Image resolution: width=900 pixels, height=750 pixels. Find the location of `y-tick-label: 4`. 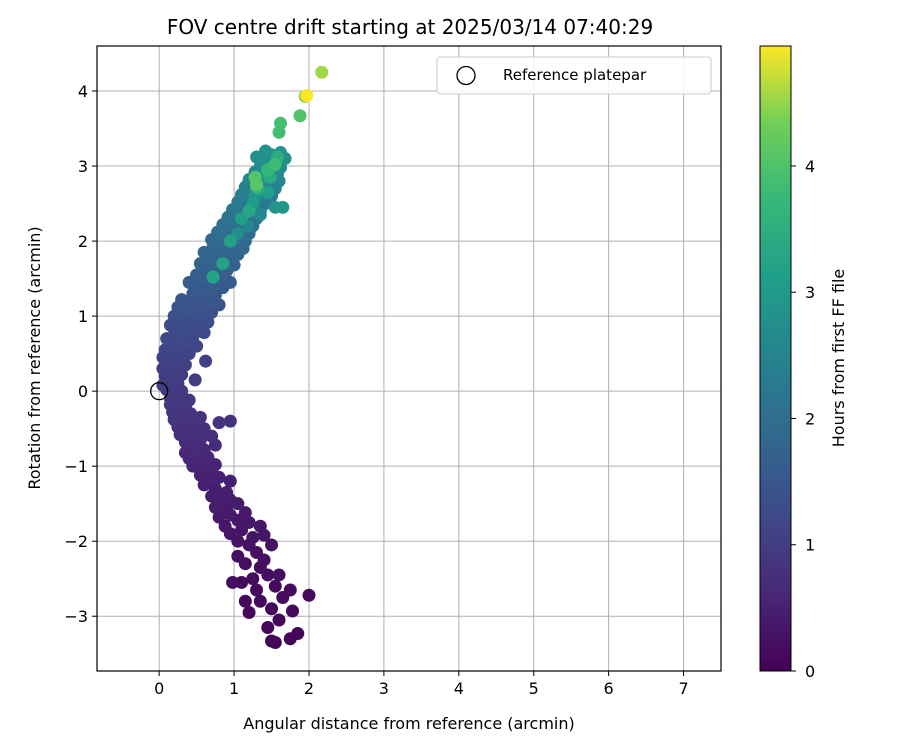

y-tick-label: 4 is located at coordinates (83, 91).